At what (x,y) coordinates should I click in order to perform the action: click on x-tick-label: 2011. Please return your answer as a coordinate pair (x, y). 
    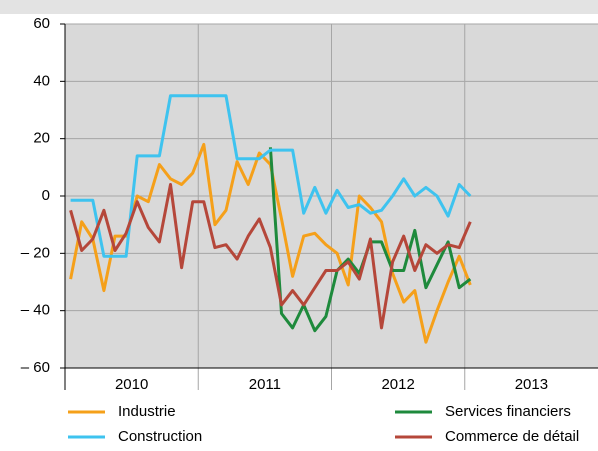
    Looking at the image, I should click on (265, 384).